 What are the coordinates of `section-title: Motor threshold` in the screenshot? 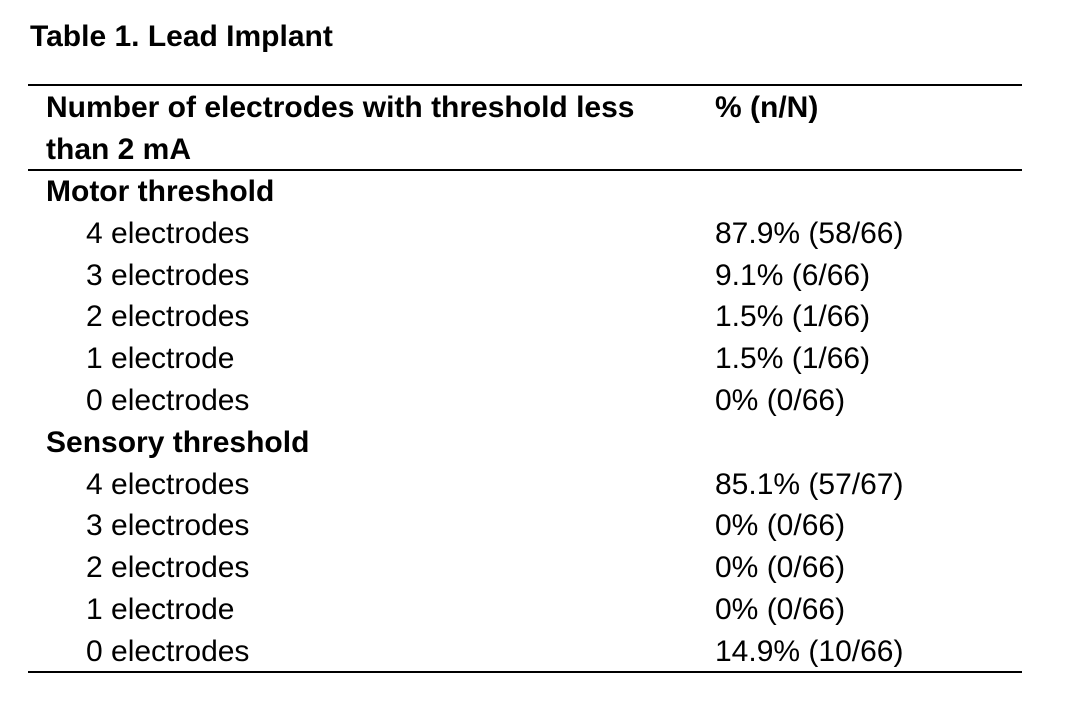 It's located at (160, 191).